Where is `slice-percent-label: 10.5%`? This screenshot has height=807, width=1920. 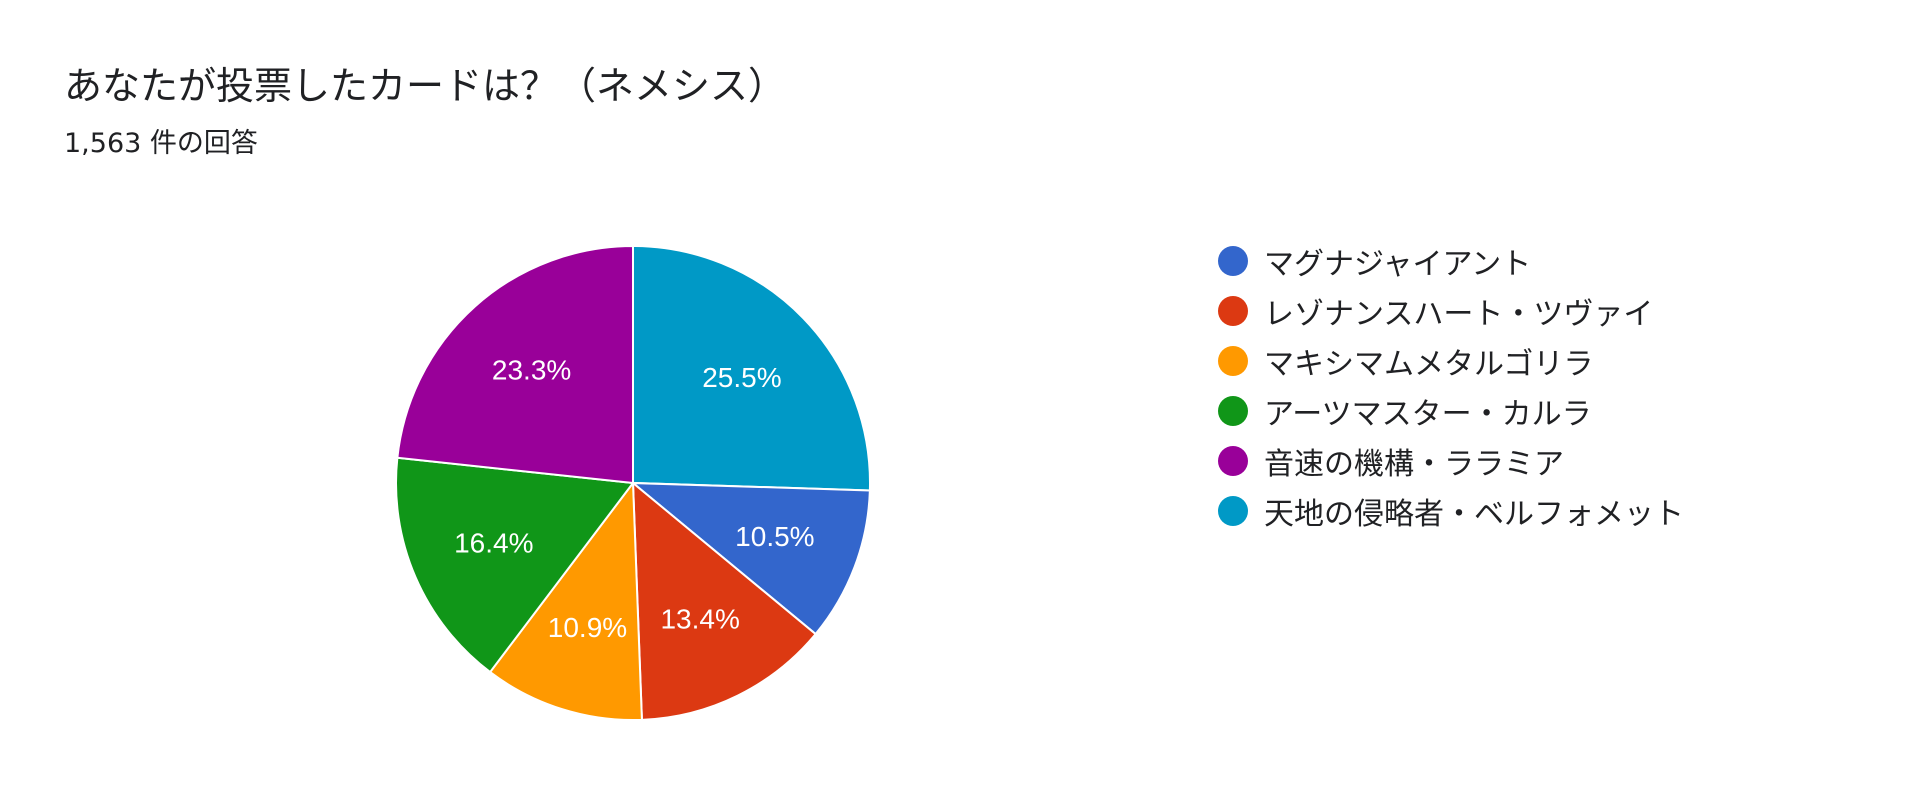
slice-percent-label: 10.5% is located at coordinates (774, 536).